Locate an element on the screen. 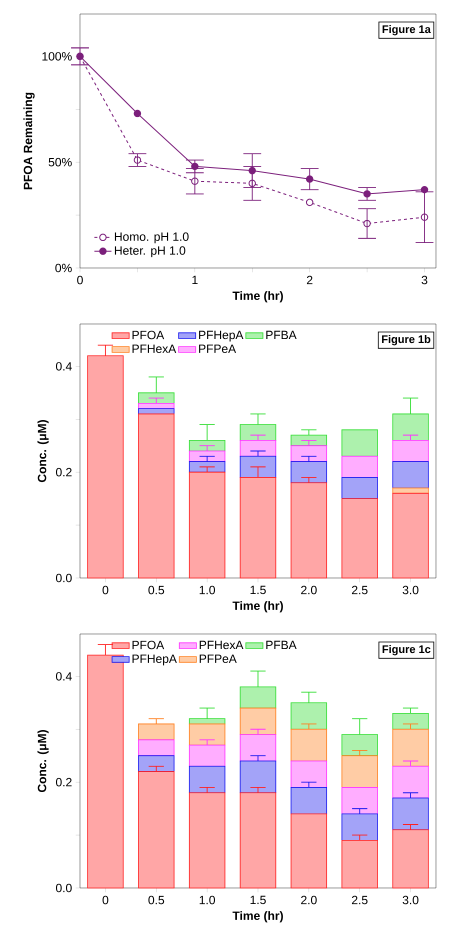 The width and height of the screenshot is (454, 934). y-tick-label: 100% is located at coordinates (57, 56).